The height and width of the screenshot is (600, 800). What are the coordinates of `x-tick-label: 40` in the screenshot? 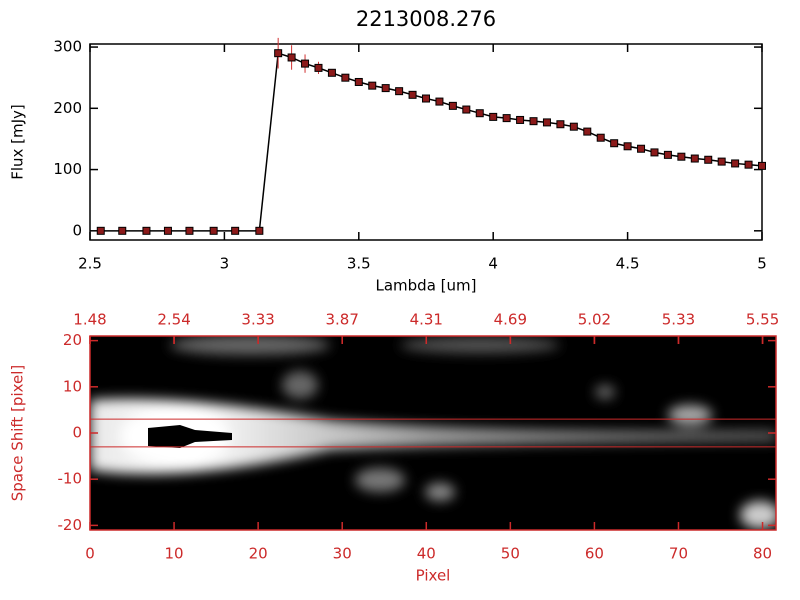 It's located at (426, 554).